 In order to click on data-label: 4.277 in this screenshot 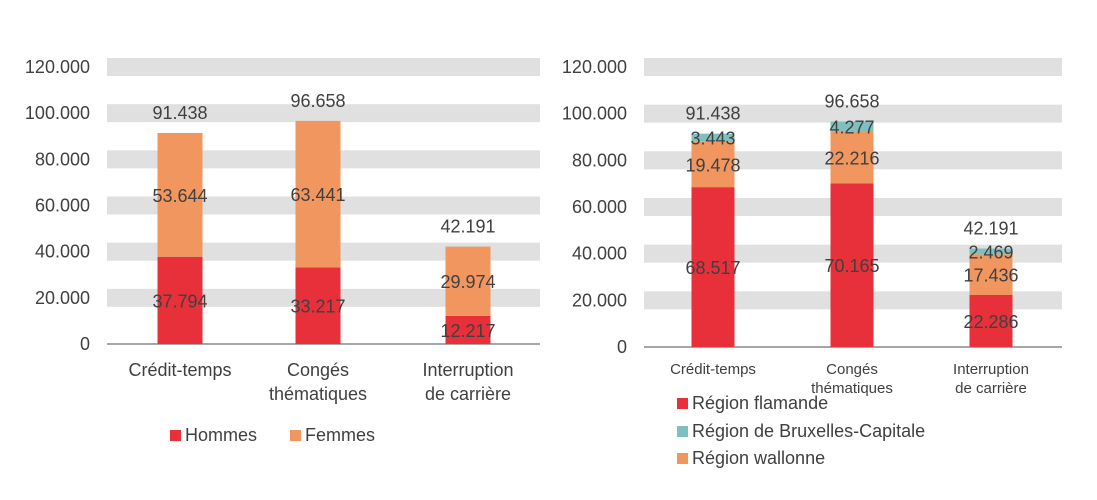, I will do `click(851, 127)`.